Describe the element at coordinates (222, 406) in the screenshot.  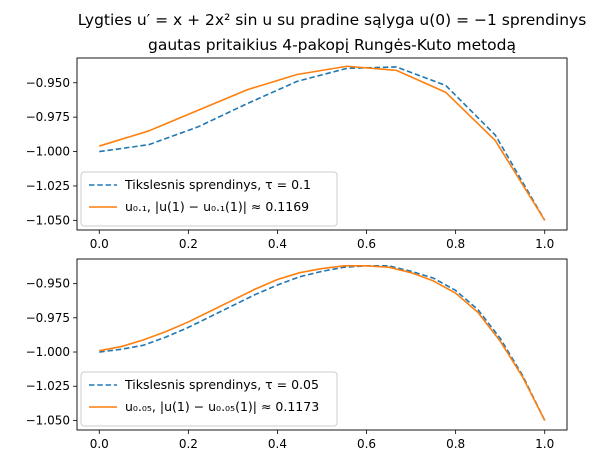
I see `legend-label: u₀.₀₅, |u(1) − u₀.₀₅(1)| ≈ 0.1173` at that location.